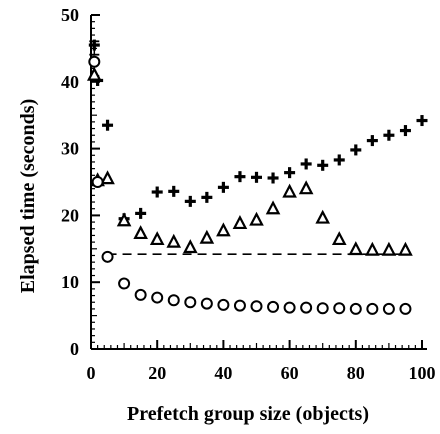 This screenshot has height=434, width=440. What do you see at coordinates (290, 373) in the screenshot?
I see `x-tick-label: 60` at bounding box center [290, 373].